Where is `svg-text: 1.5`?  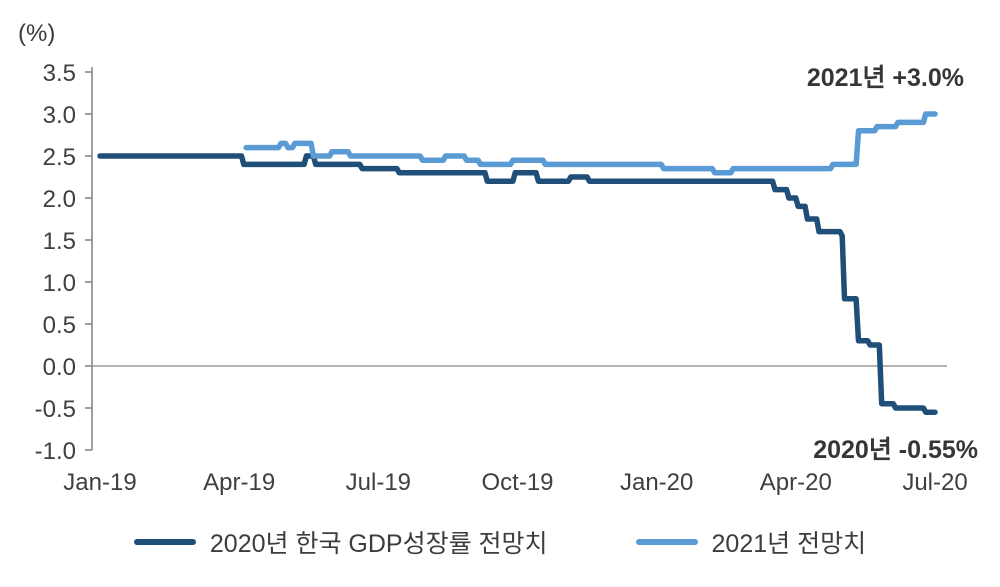 svg-text: 1.5 is located at coordinates (59, 241).